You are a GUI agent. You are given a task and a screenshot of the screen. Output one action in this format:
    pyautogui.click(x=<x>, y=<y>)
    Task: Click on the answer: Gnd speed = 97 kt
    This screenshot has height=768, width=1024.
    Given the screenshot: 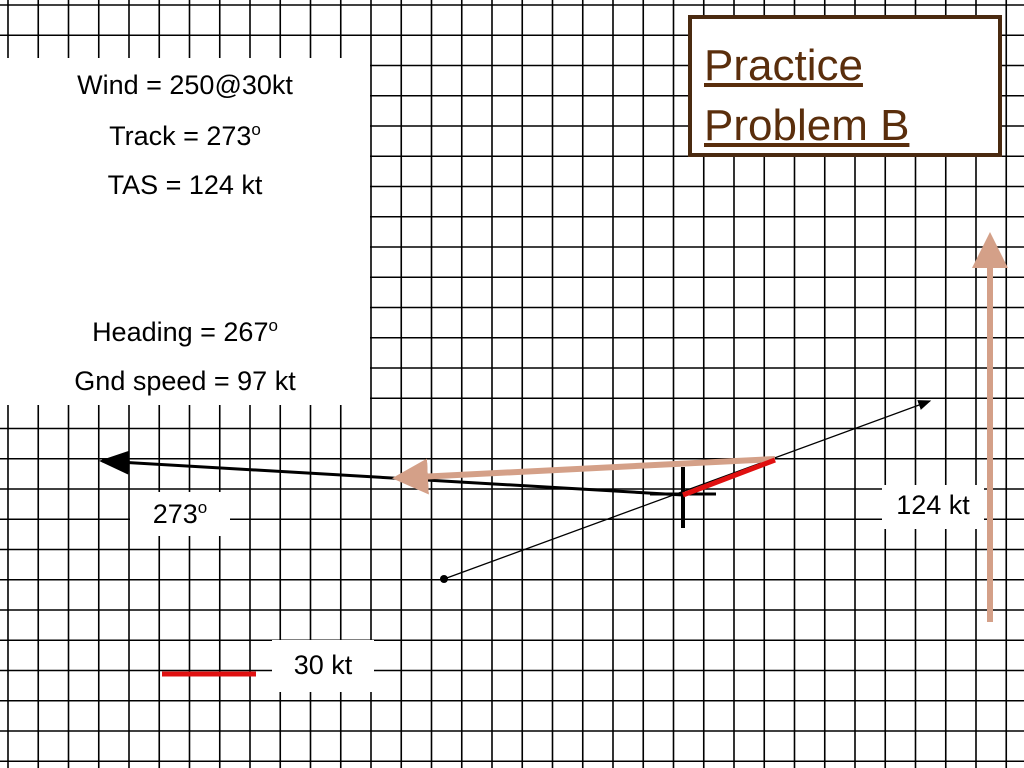 What is the action you would take?
    pyautogui.click(x=185, y=381)
    